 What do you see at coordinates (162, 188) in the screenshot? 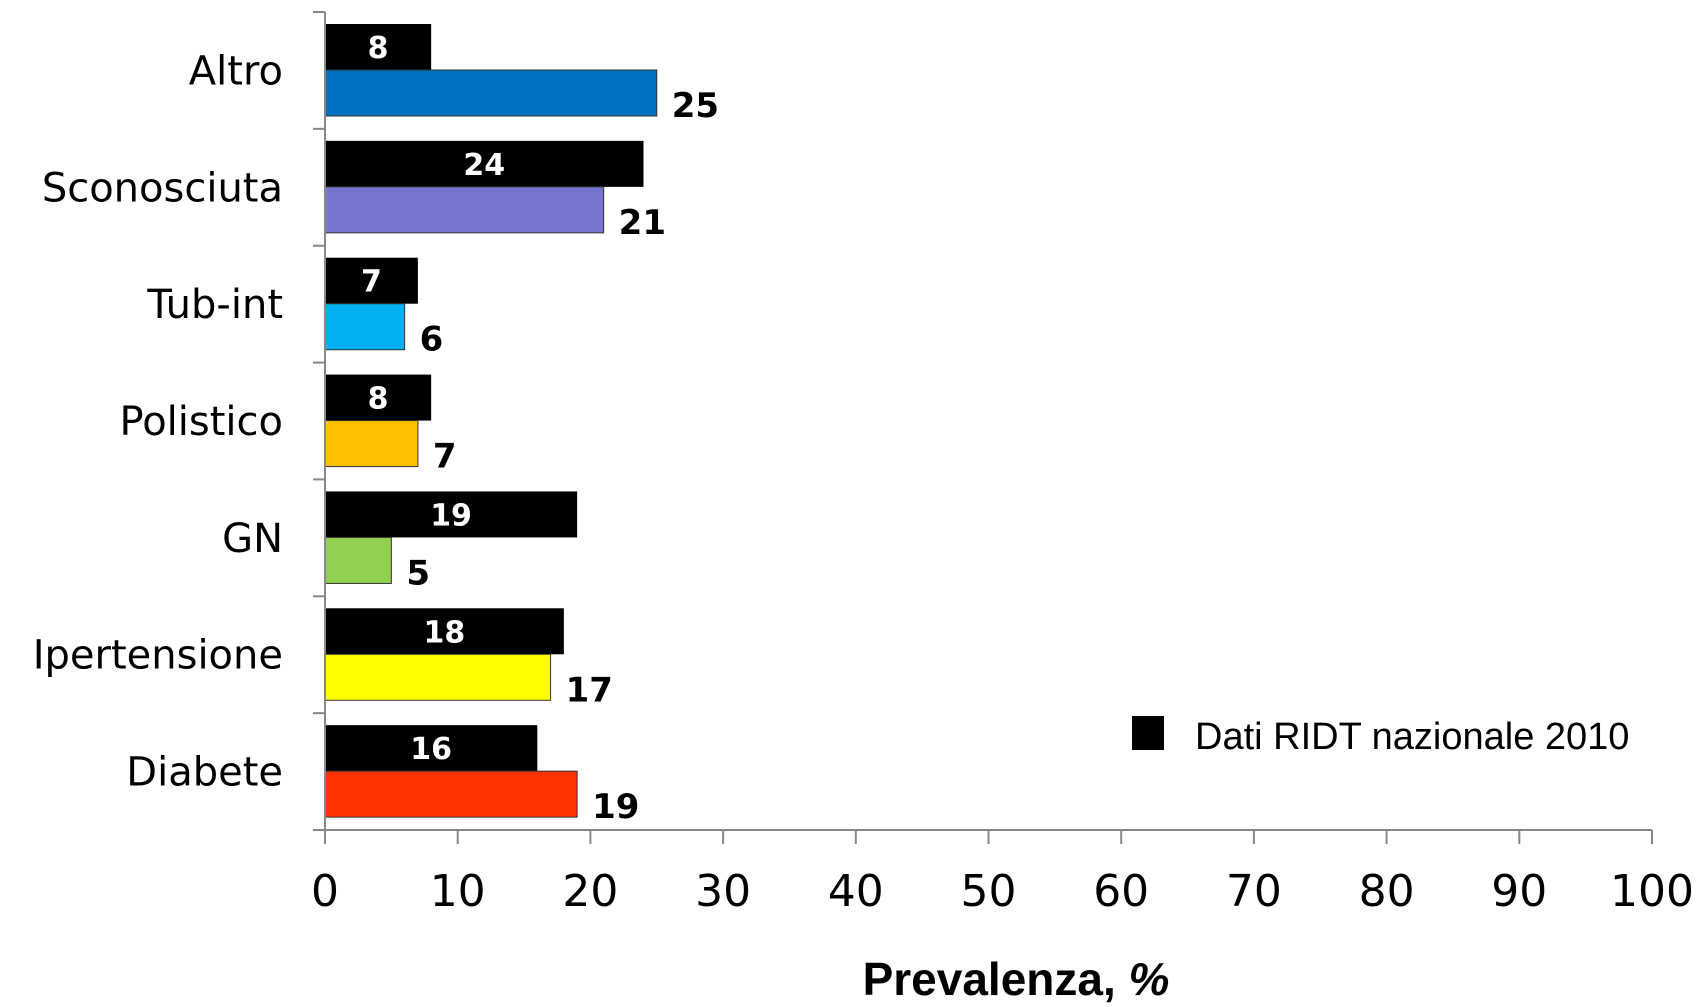
I see `category-label-sconosciuta: Sconosciuta` at bounding box center [162, 188].